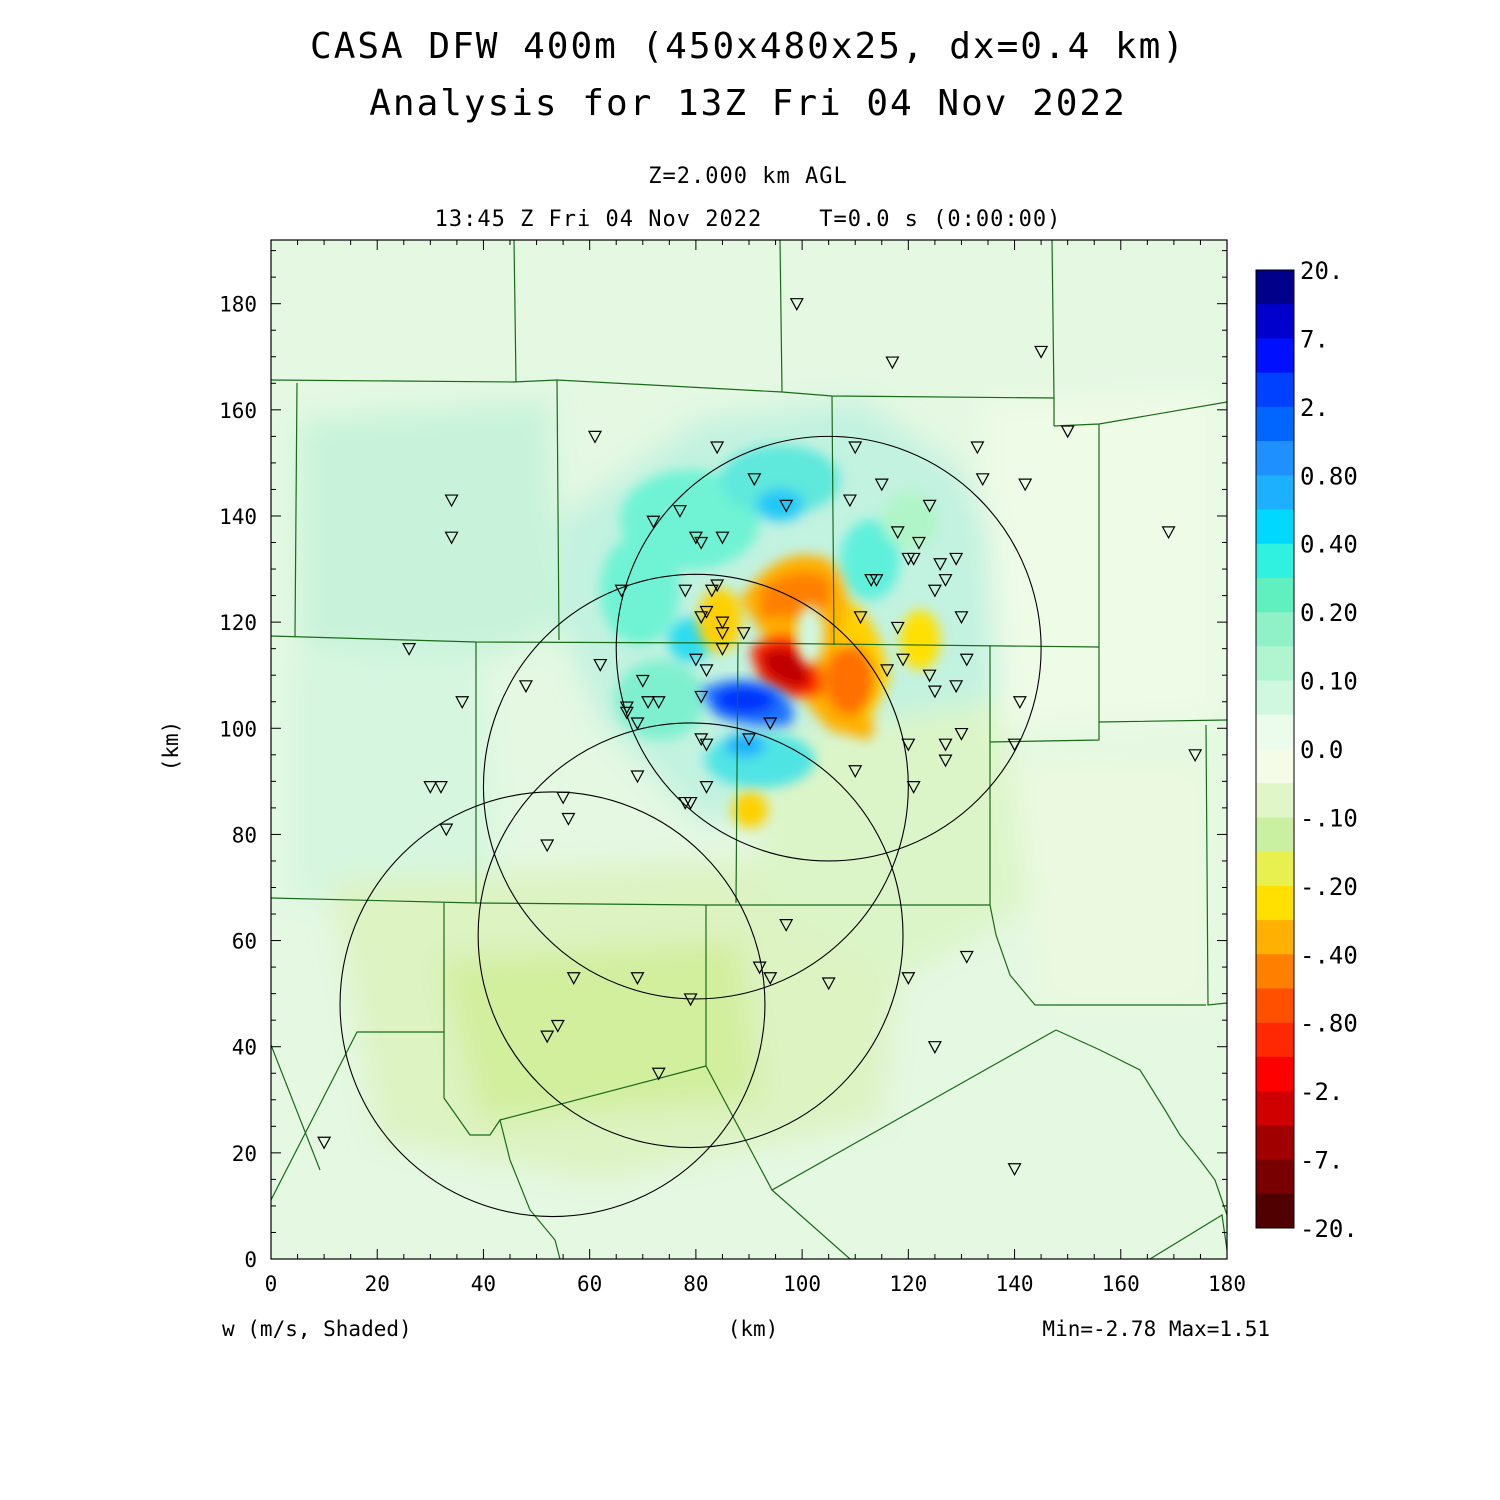 The width and height of the screenshot is (1500, 1500). What do you see at coordinates (238, 729) in the screenshot?
I see `y-tick-label: 100` at bounding box center [238, 729].